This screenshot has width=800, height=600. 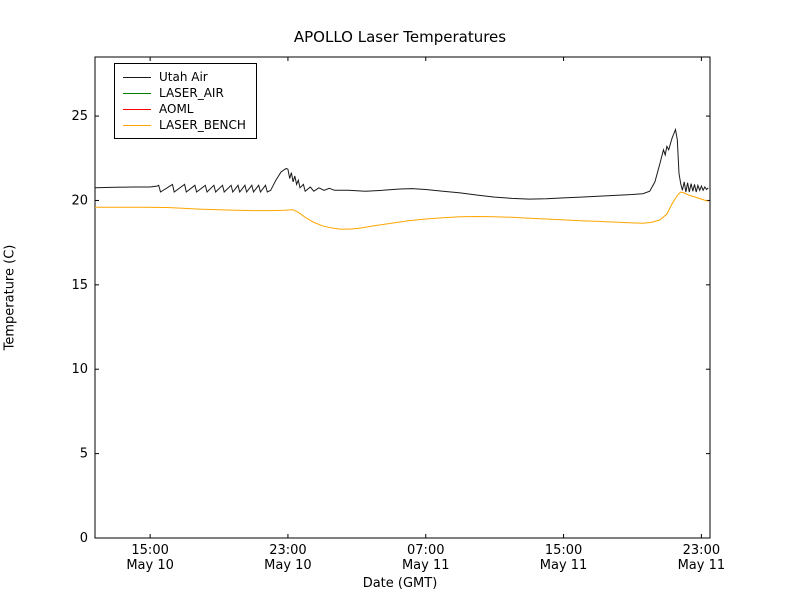 I want to click on legend-item-aoml: AOML, so click(x=184, y=109).